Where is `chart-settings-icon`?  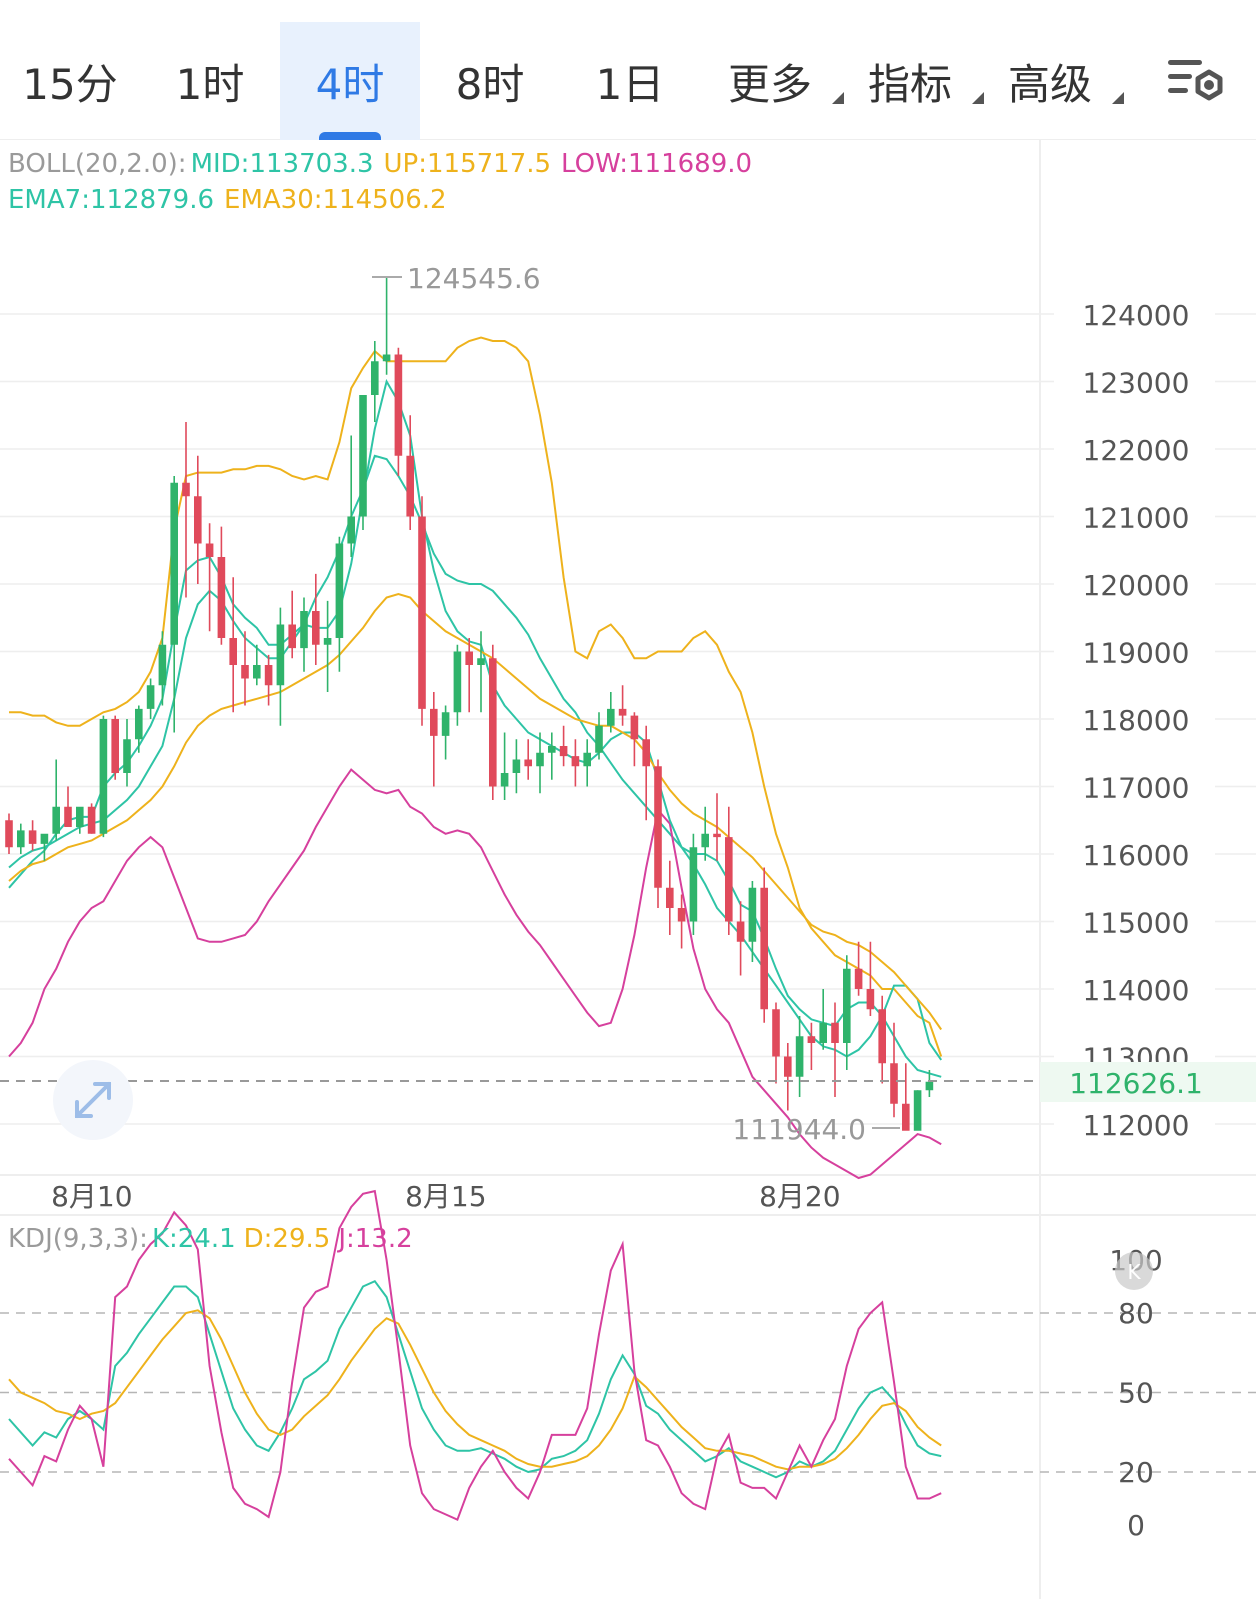 chart-settings-icon is located at coordinates (1195, 80).